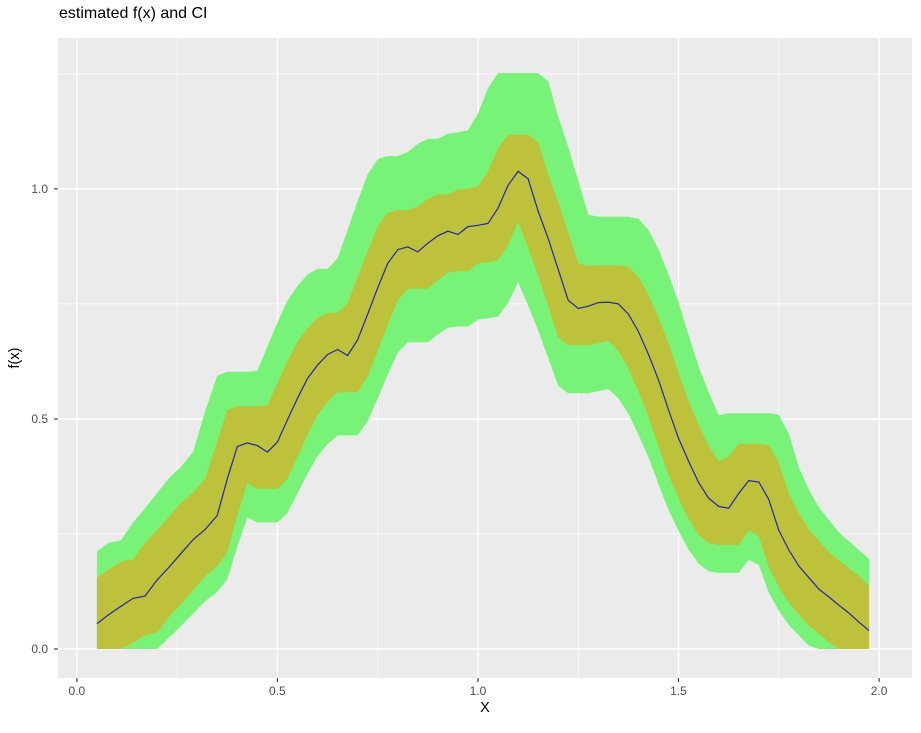 This screenshot has height=733, width=921. I want to click on x-tick-label: 1.5, so click(678, 691).